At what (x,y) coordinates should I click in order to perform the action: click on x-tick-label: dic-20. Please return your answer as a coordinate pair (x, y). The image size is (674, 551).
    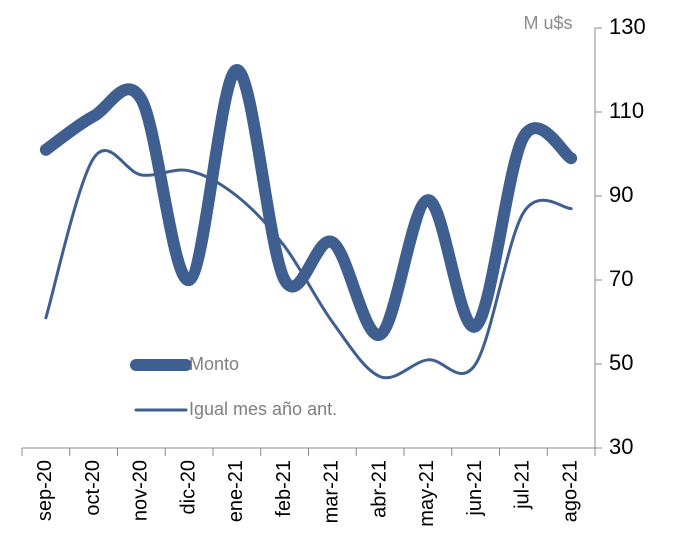
    Looking at the image, I should click on (188, 487).